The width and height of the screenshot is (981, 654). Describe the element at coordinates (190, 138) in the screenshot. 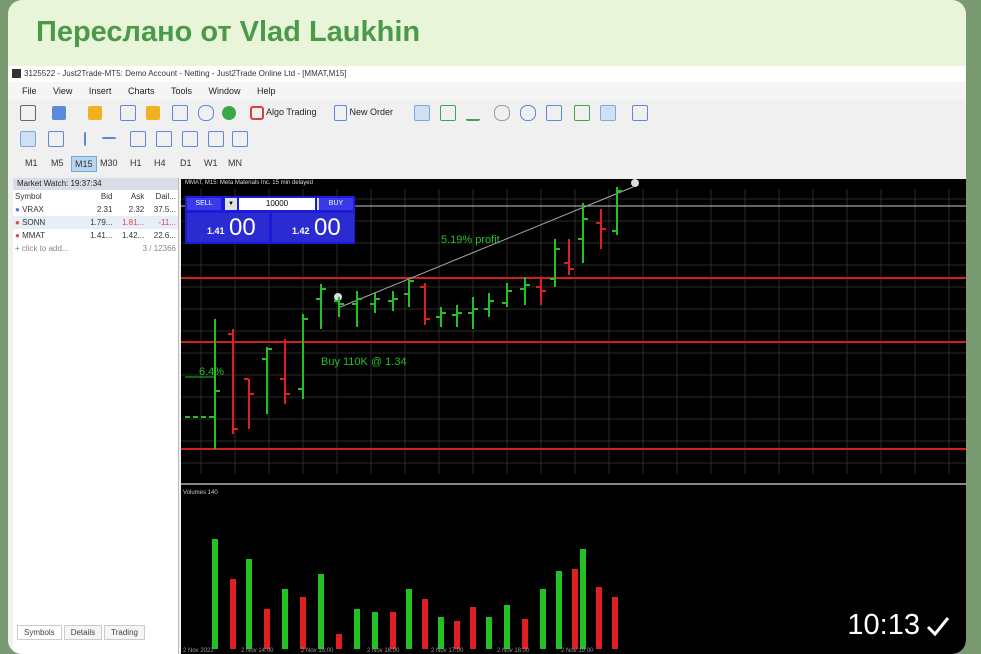

I see `fibonacci-icon` at that location.